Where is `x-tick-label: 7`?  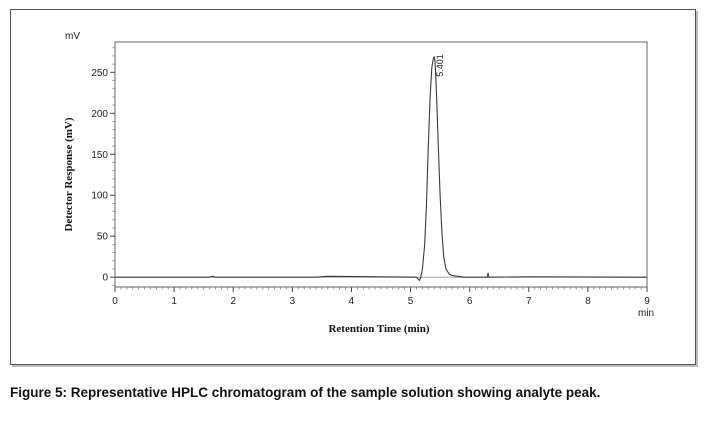 x-tick-label: 7 is located at coordinates (529, 301).